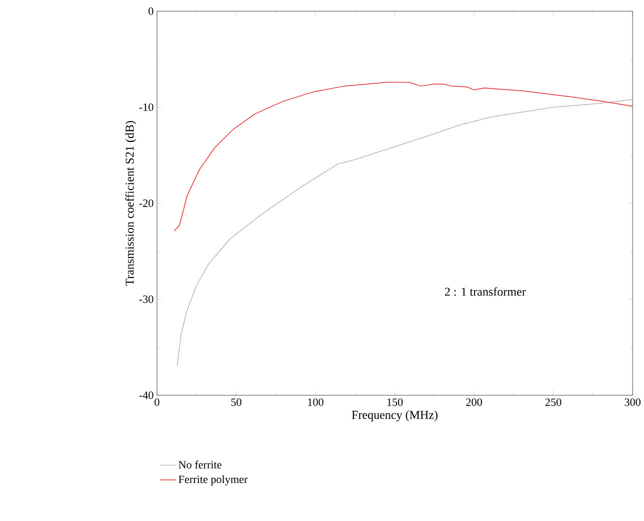  Describe the element at coordinates (146, 395) in the screenshot. I see `y-tick-label: -40` at that location.